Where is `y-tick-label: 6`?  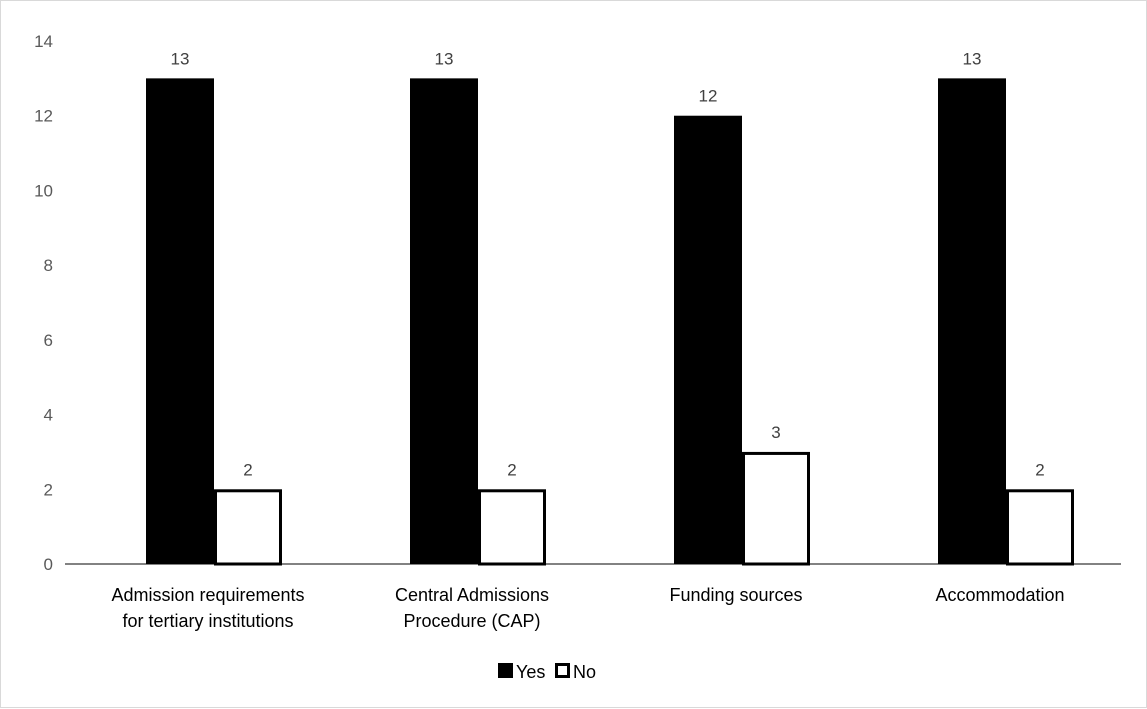 y-tick-label: 6 is located at coordinates (48, 340).